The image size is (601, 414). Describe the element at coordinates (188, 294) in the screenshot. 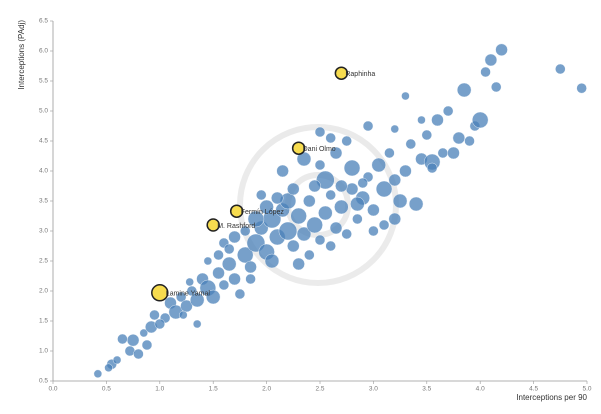

I see `point-label: Lamine Yamal` at that location.